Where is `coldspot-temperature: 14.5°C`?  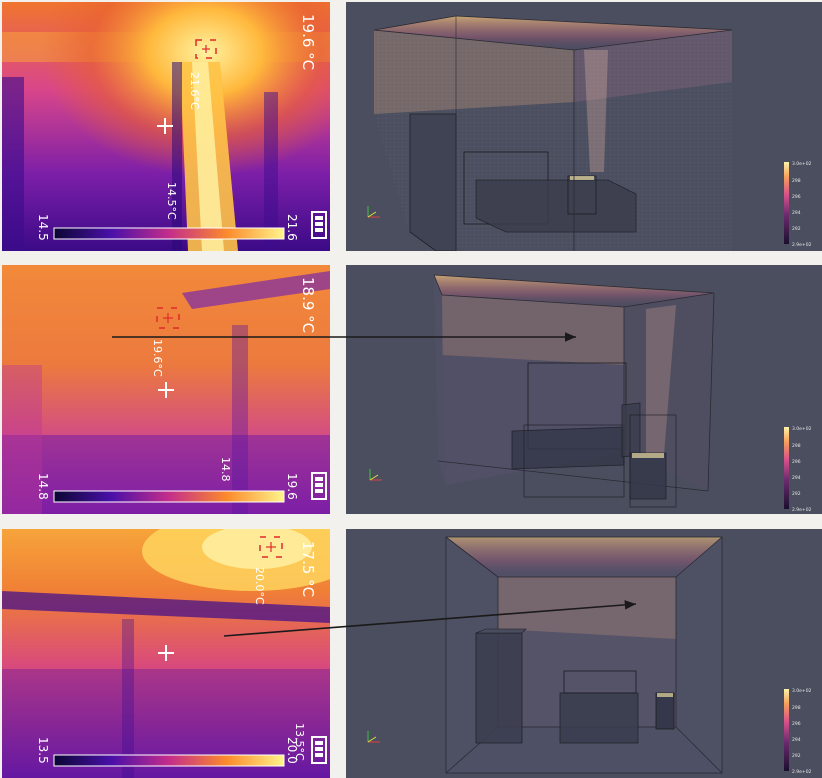
coldspot-temperature: 14.5°C is located at coordinates (171, 201).